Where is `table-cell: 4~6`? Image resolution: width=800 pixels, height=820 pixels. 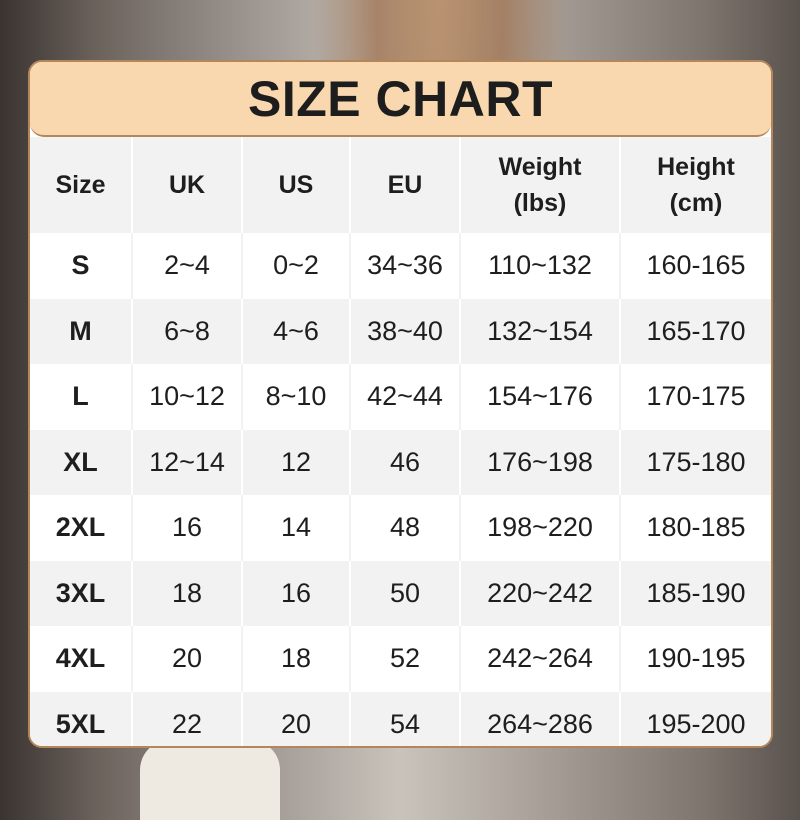
table-cell: 4~6 is located at coordinates (296, 331).